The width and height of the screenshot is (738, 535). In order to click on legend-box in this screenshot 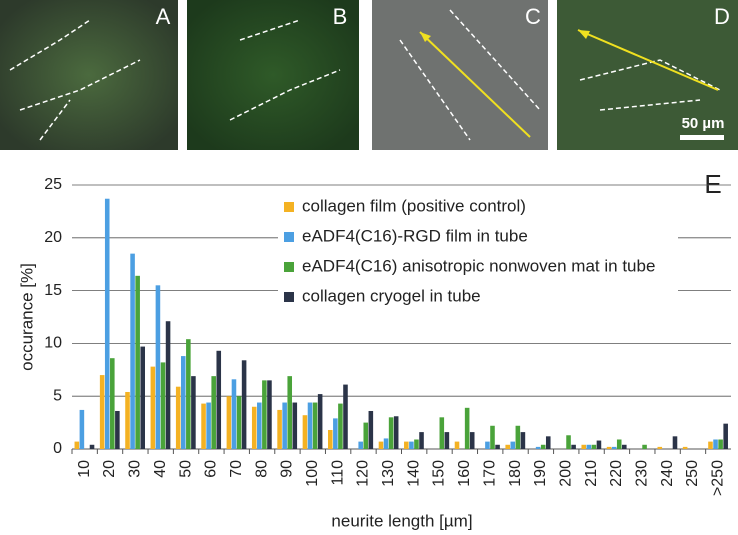, I will do `click(478, 251)`.